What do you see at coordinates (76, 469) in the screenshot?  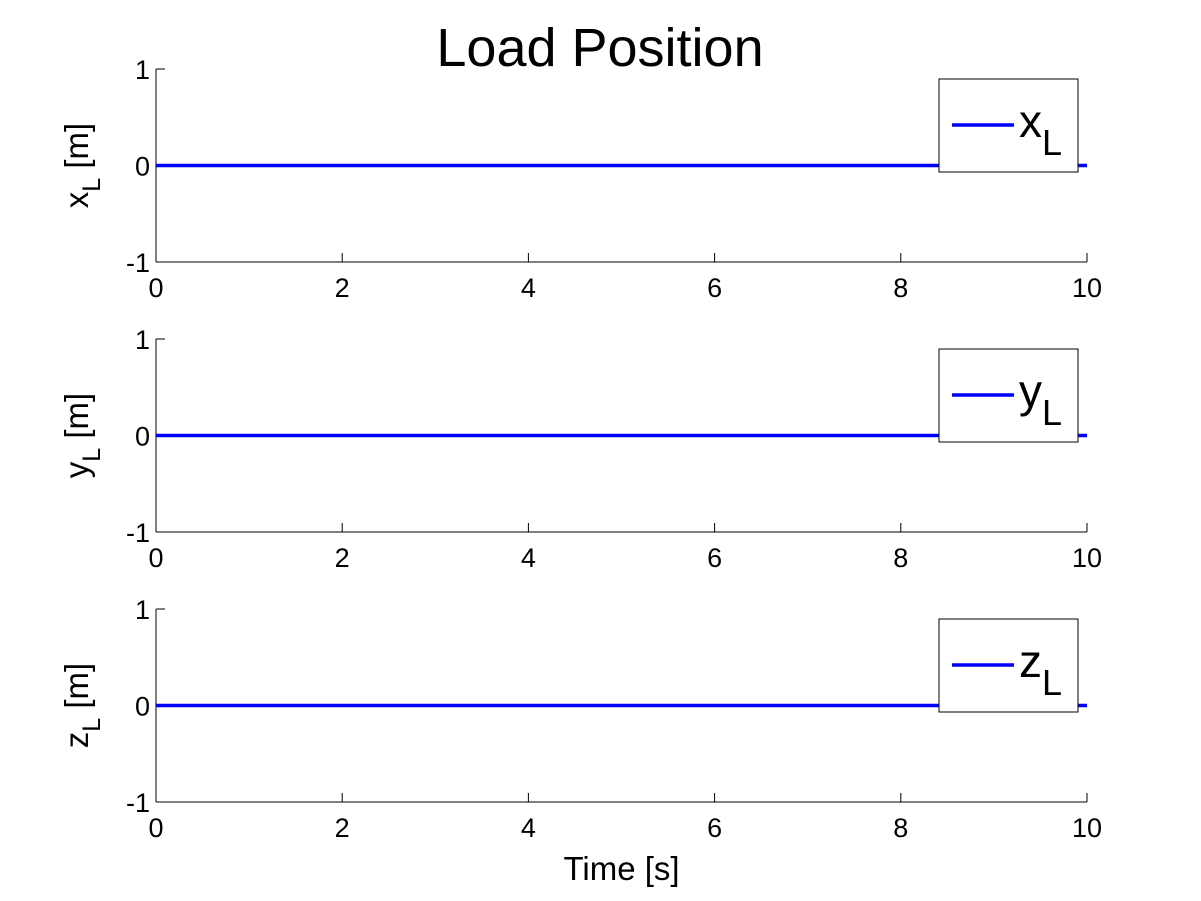 I see `y-label-base: y` at bounding box center [76, 469].